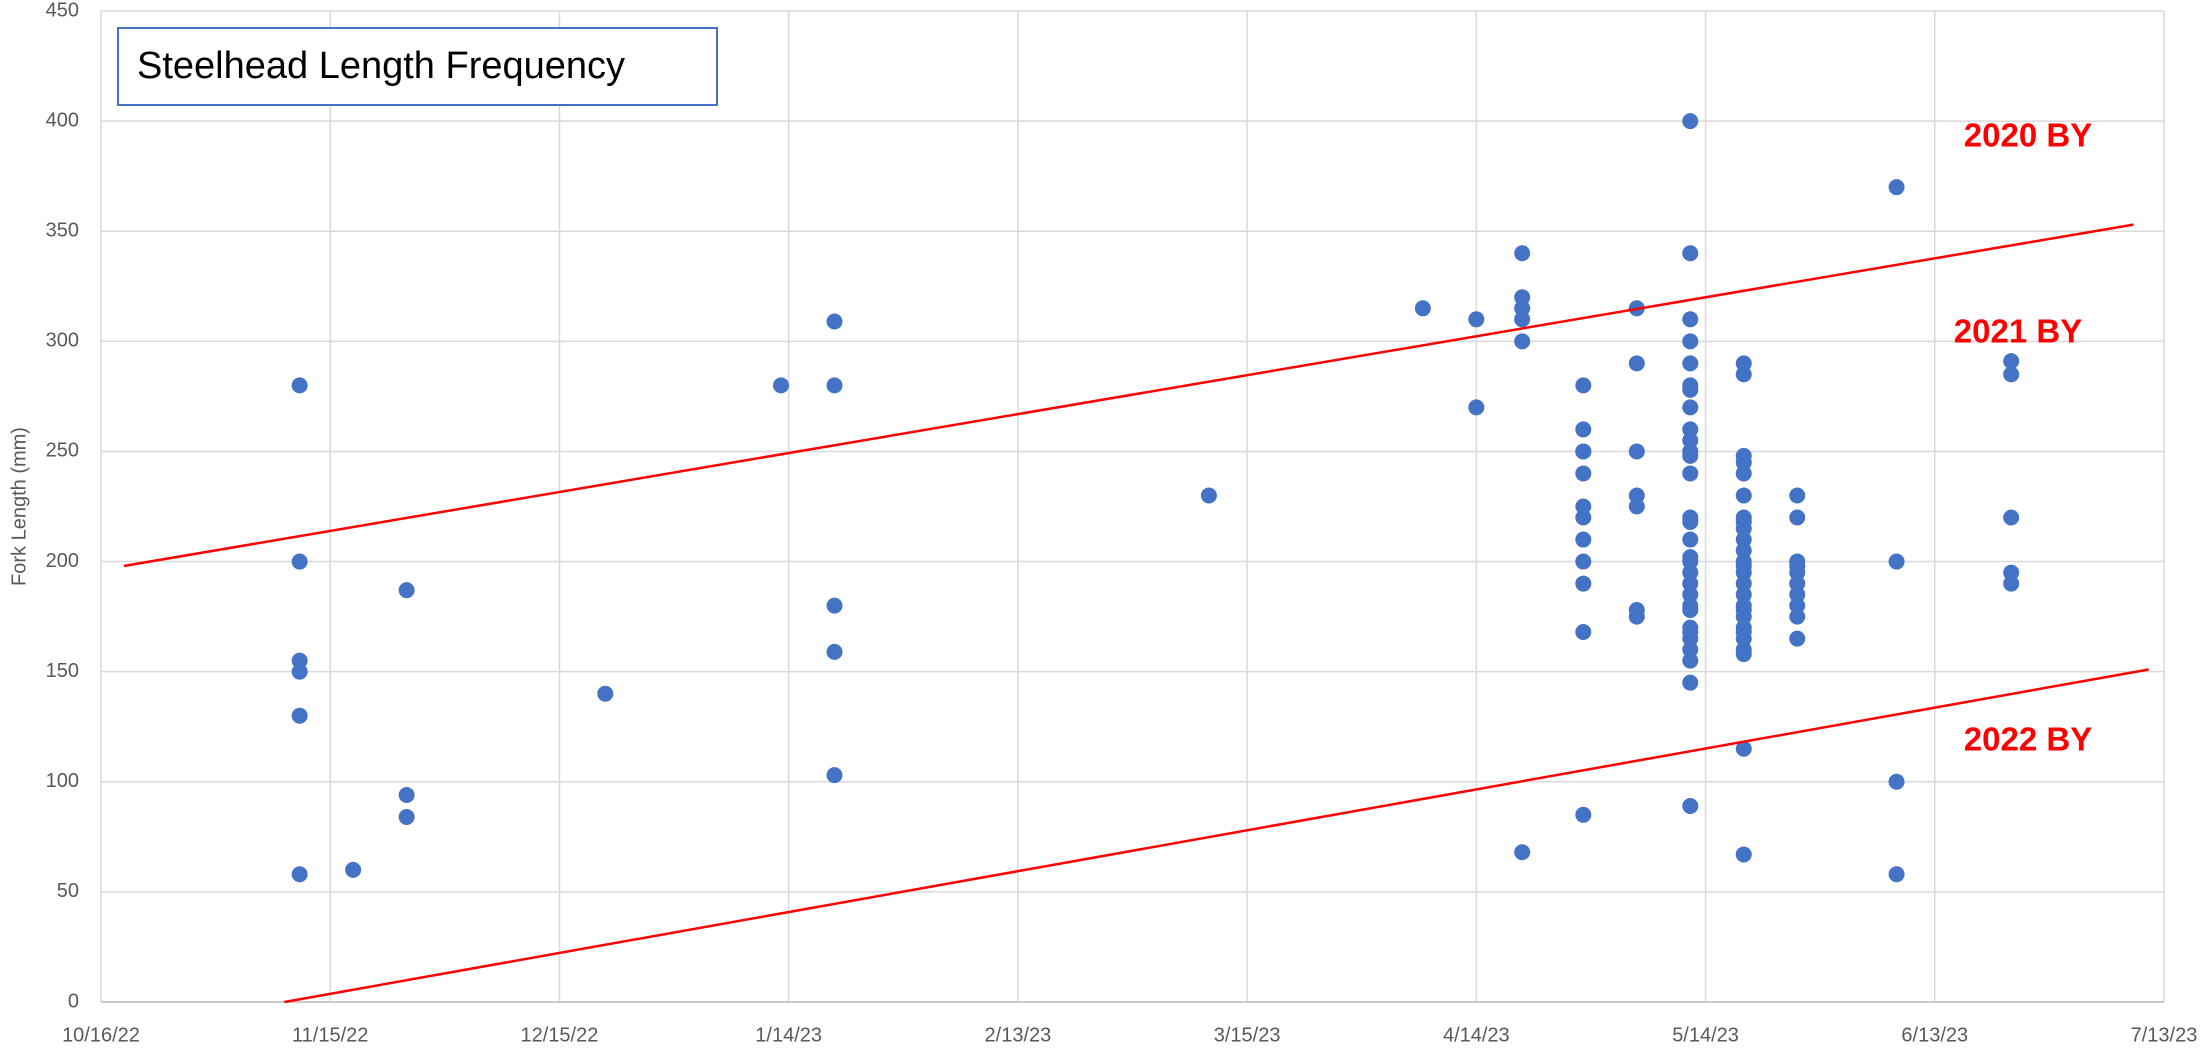 The image size is (2203, 1053). What do you see at coordinates (2018, 331) in the screenshot?
I see `annotation: 2021 BY` at bounding box center [2018, 331].